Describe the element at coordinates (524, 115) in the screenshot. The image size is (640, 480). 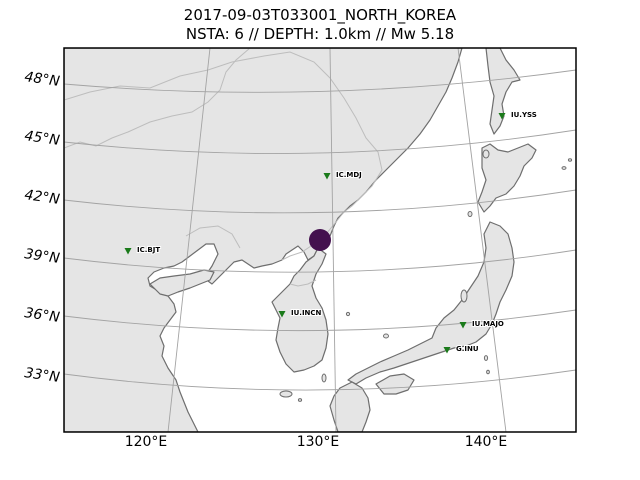
I see `station-label: IU.YSS` at that location.